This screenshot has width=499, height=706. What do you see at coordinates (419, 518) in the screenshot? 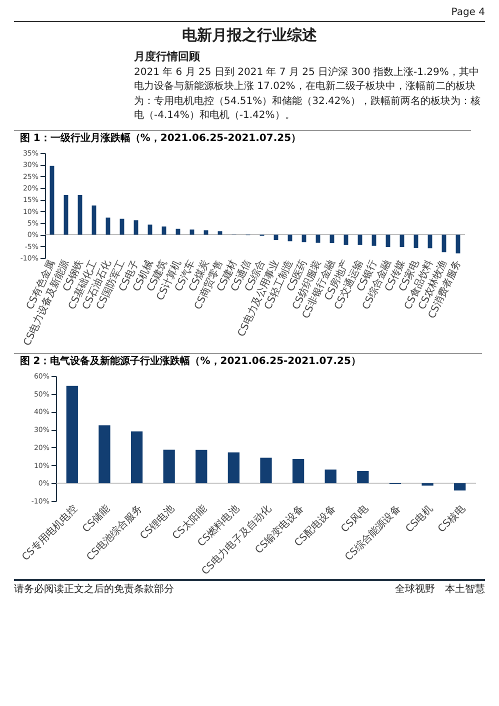
I see `x-tick-label: CS电机` at bounding box center [419, 518].